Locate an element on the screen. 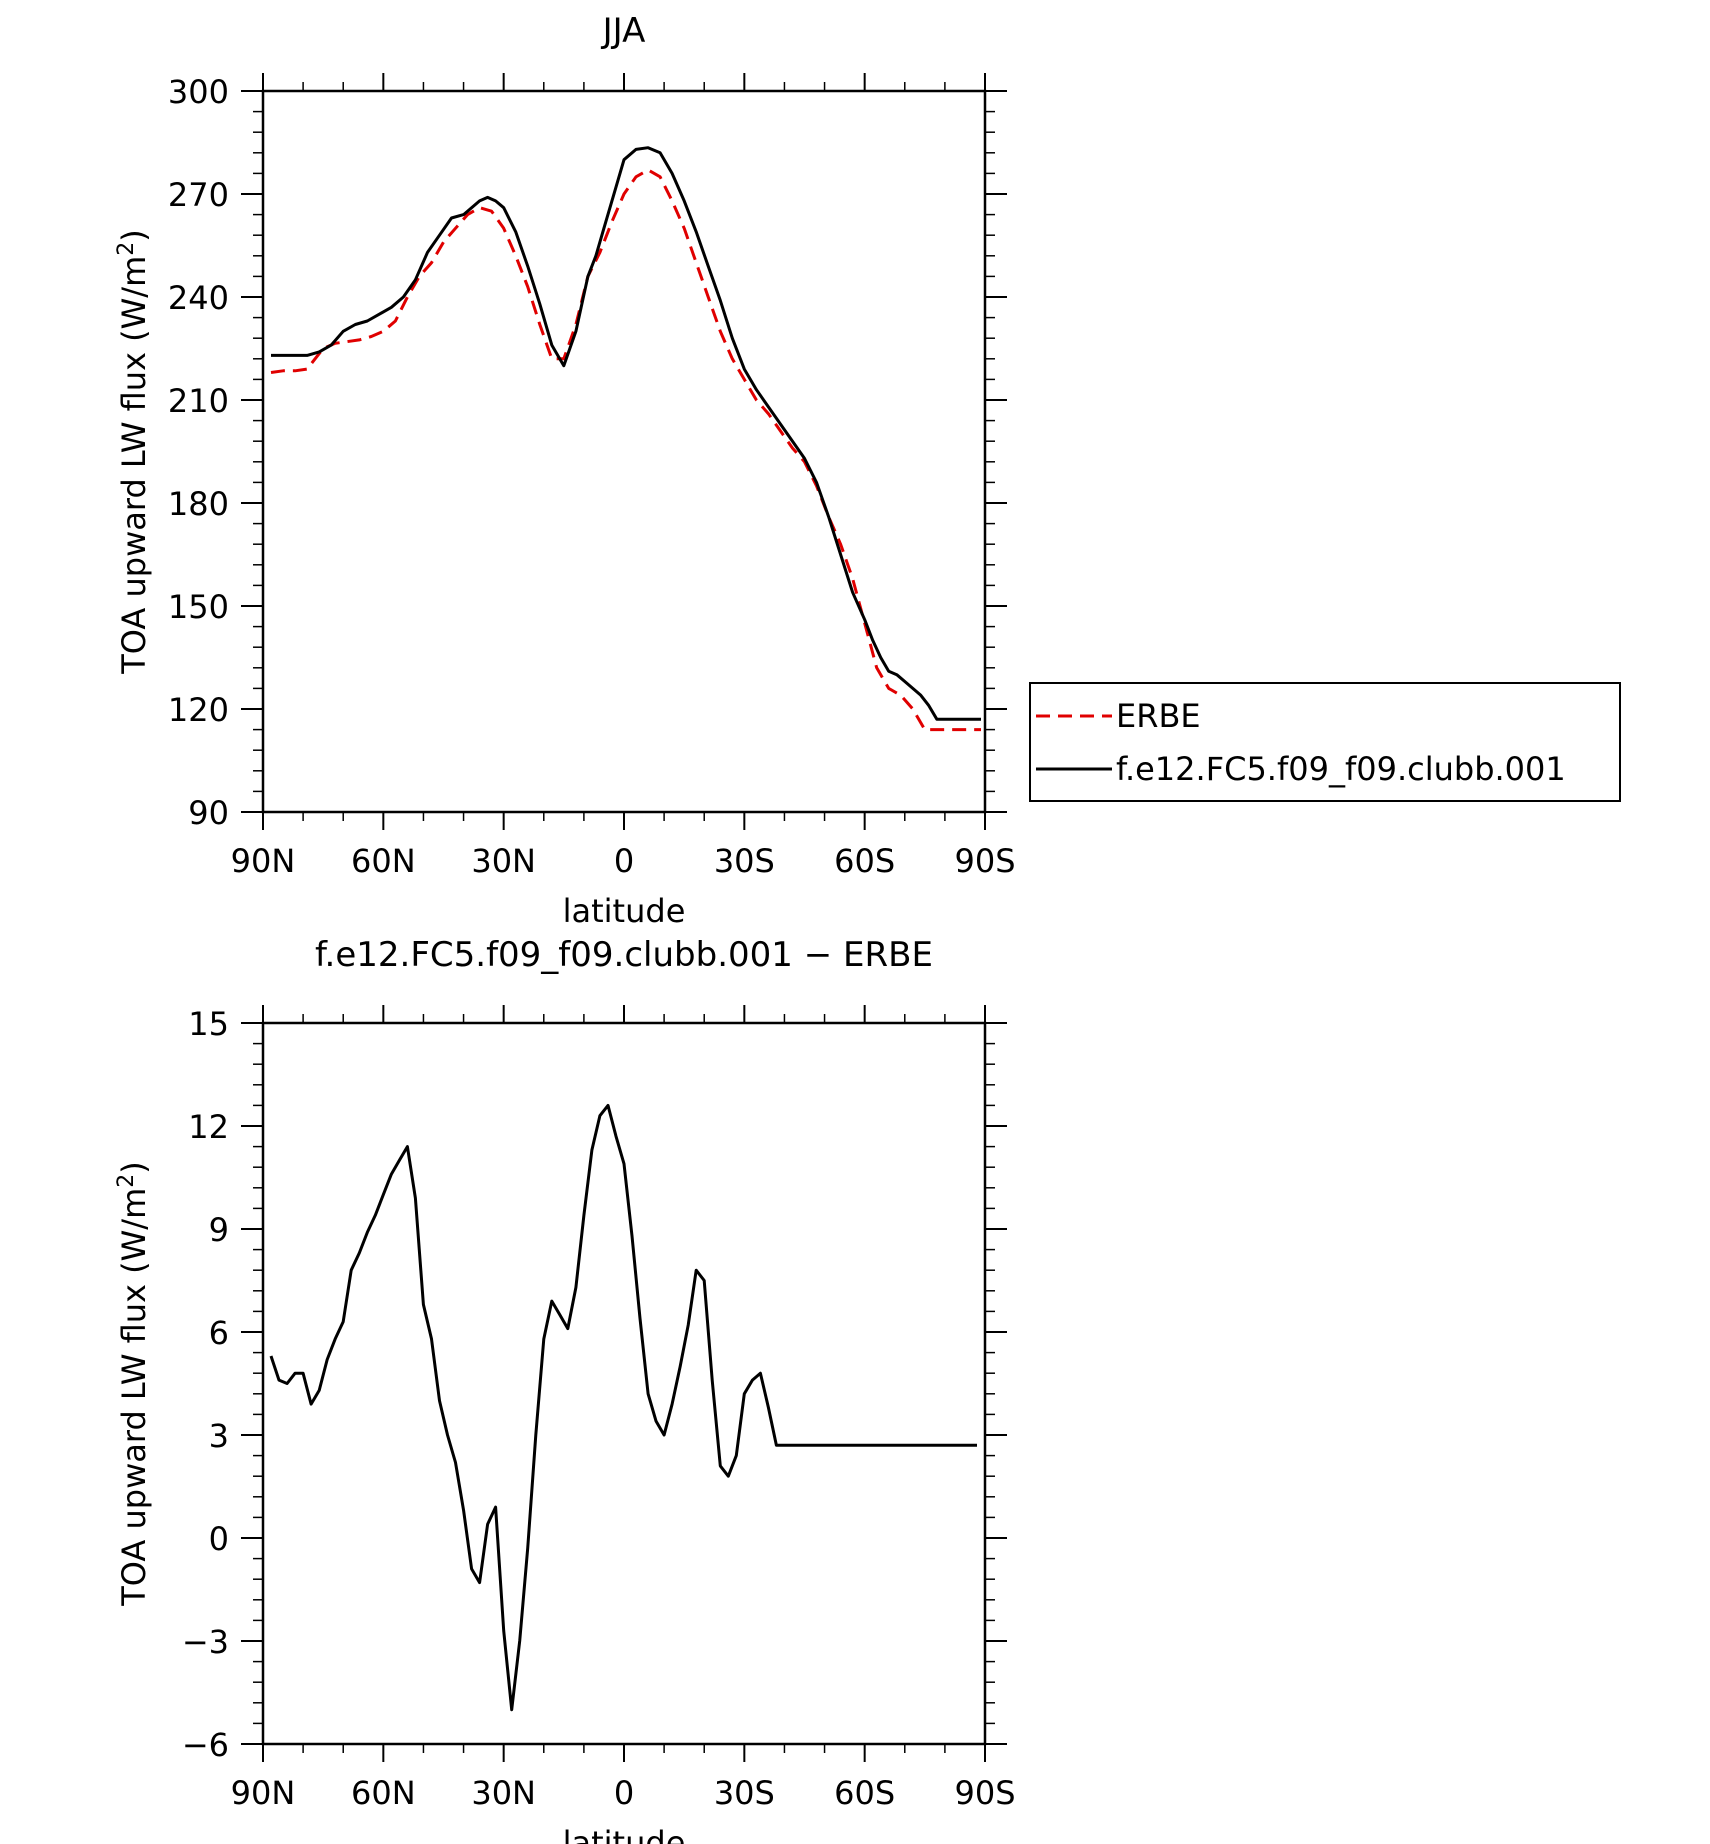 This screenshot has width=1710, height=1844. y-tick-label: 9 is located at coordinates (219, 1230).